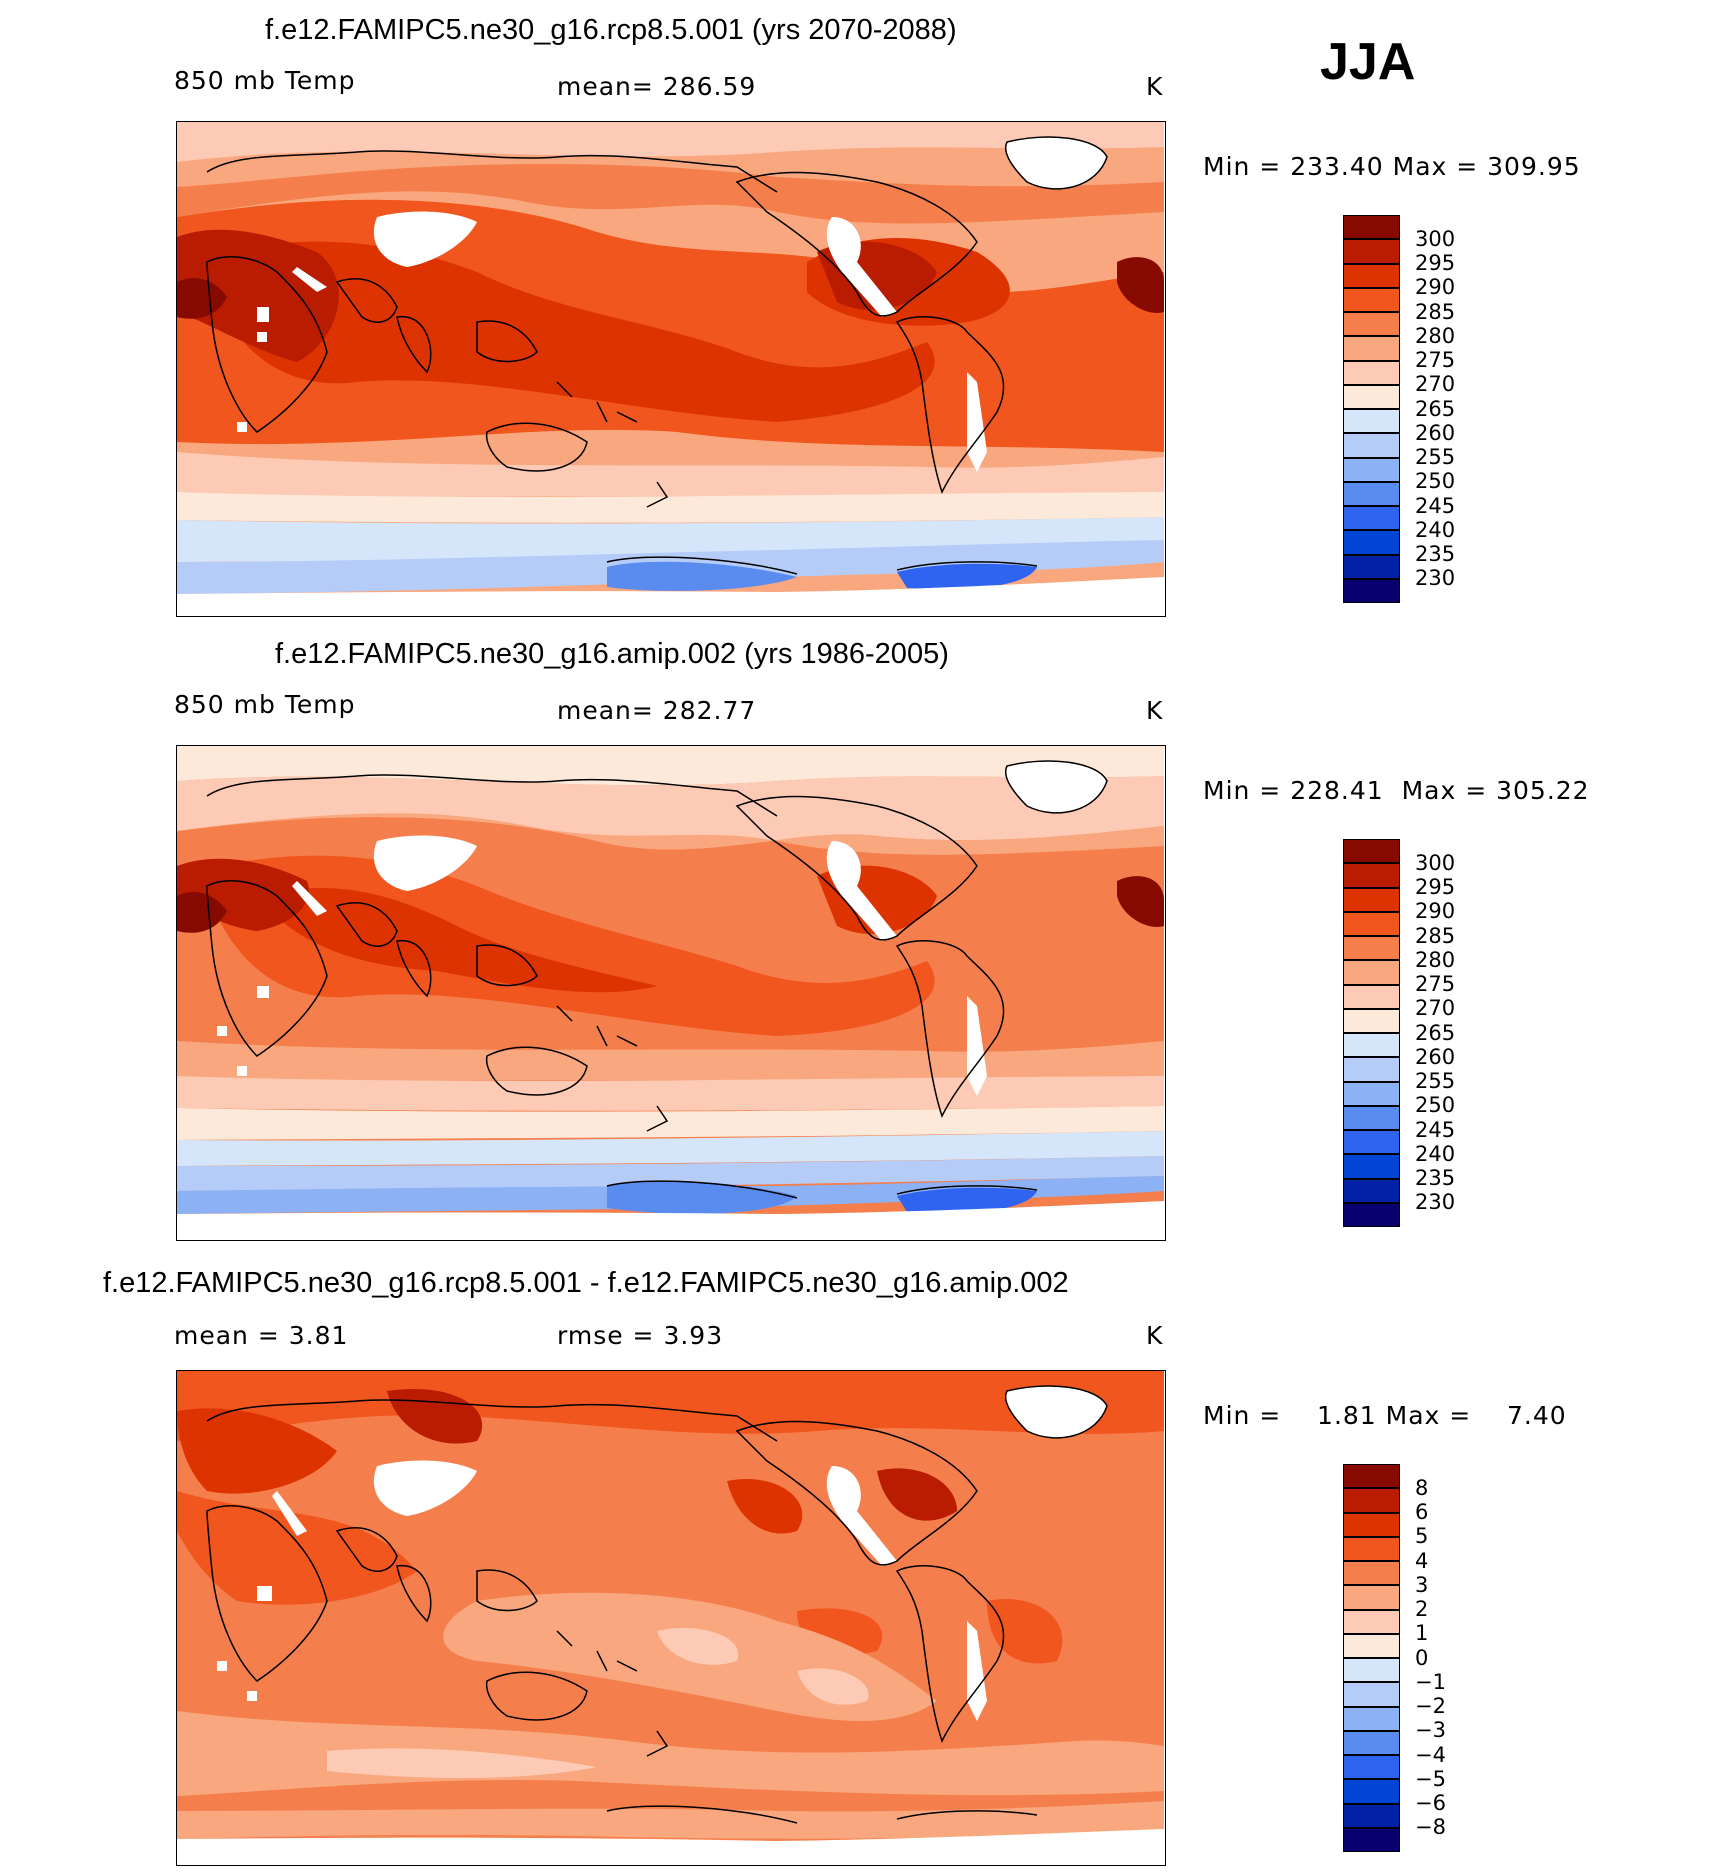 This screenshot has width=1710, height=1874. I want to click on colorbar-label: −2, so click(1430, 1706).